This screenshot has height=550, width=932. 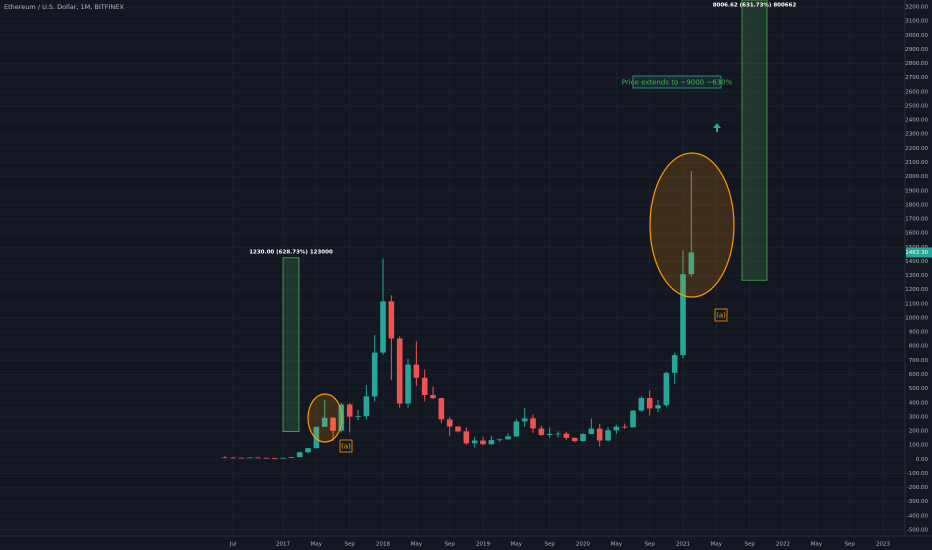 What do you see at coordinates (919, 389) in the screenshot?
I see `y-tick-label: 500.00` at bounding box center [919, 389].